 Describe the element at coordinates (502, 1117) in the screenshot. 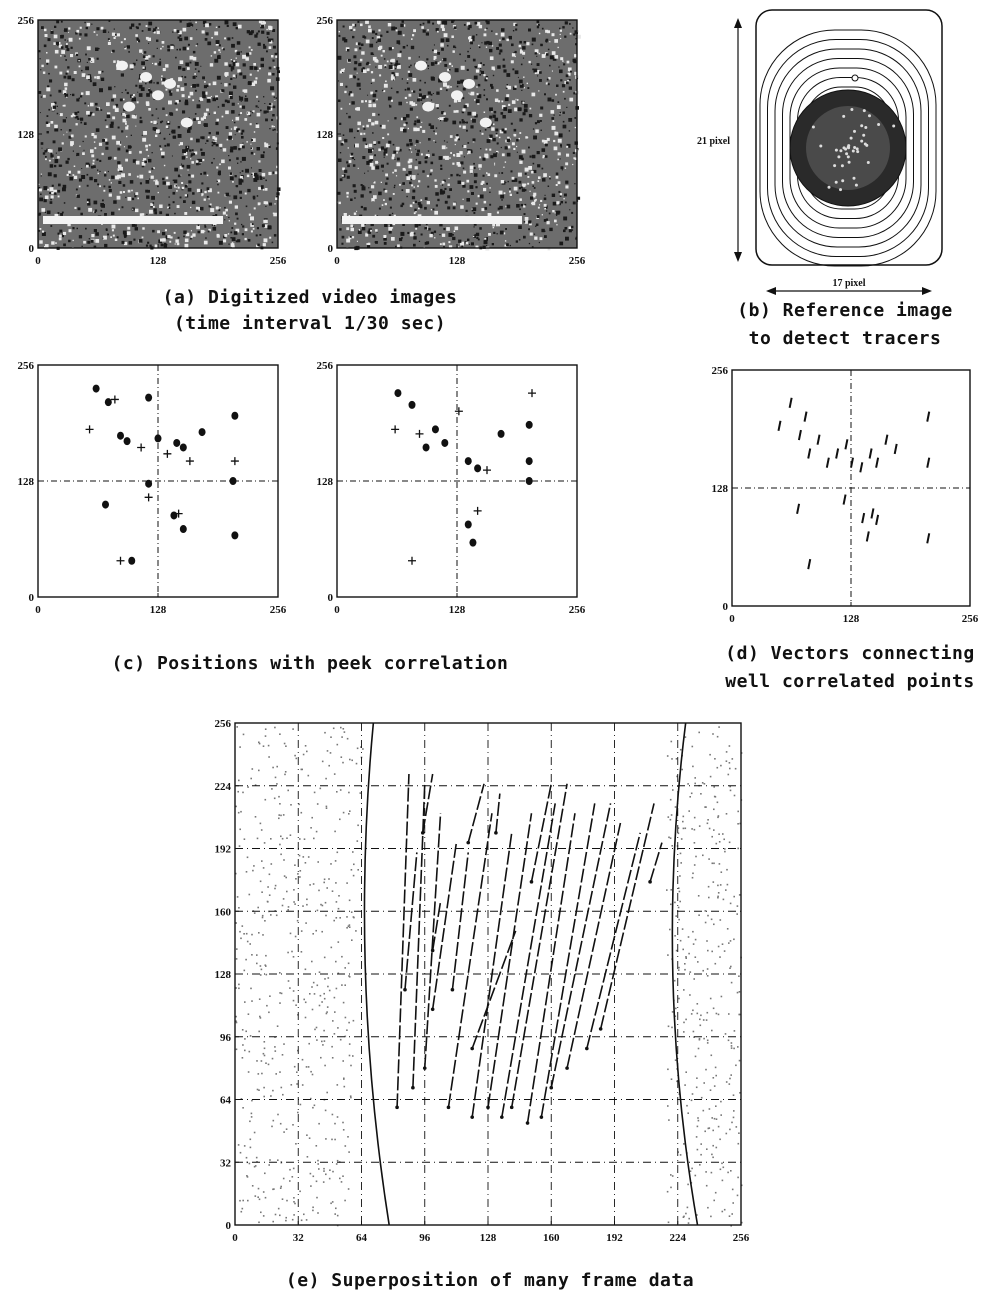

I see `streak-end-point` at that location.